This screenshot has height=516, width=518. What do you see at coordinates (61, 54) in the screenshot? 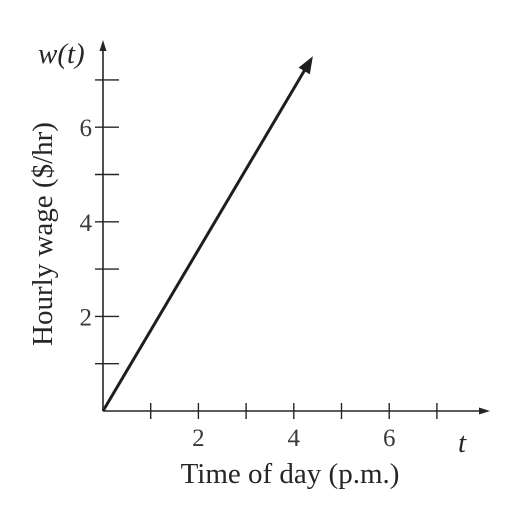
I see `y-function-label: w(t)` at bounding box center [61, 54].